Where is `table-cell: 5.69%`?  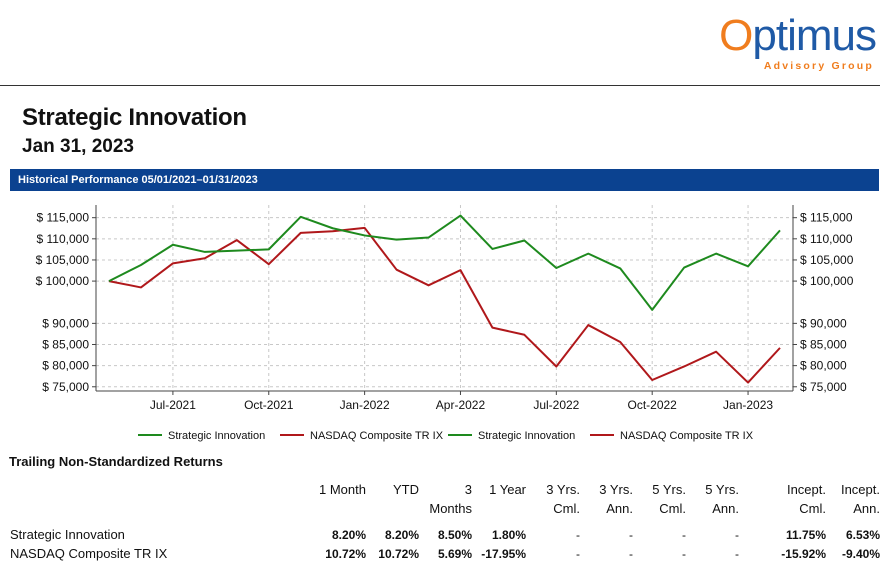 table-cell: 5.69% is located at coordinates (454, 554).